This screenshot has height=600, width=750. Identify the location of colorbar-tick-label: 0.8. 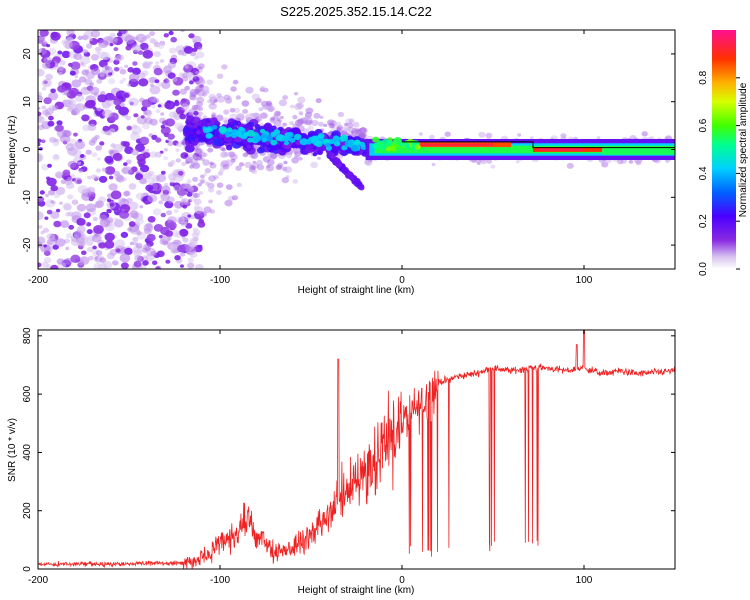
(703, 77).